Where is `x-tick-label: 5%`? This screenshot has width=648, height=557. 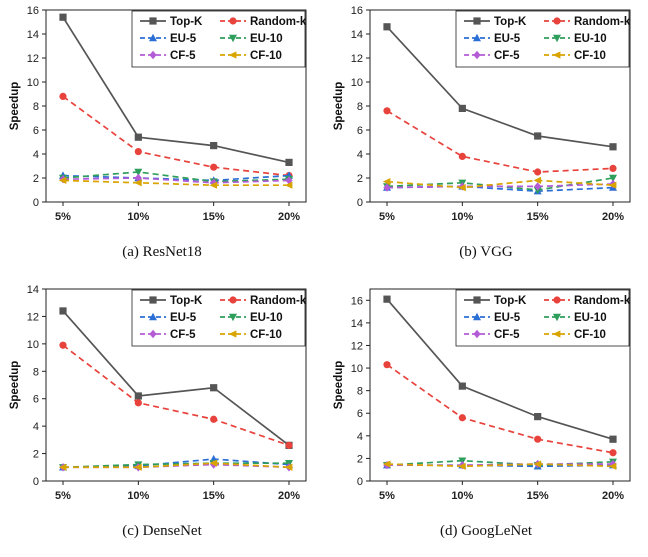
x-tick-label: 5% is located at coordinates (387, 496).